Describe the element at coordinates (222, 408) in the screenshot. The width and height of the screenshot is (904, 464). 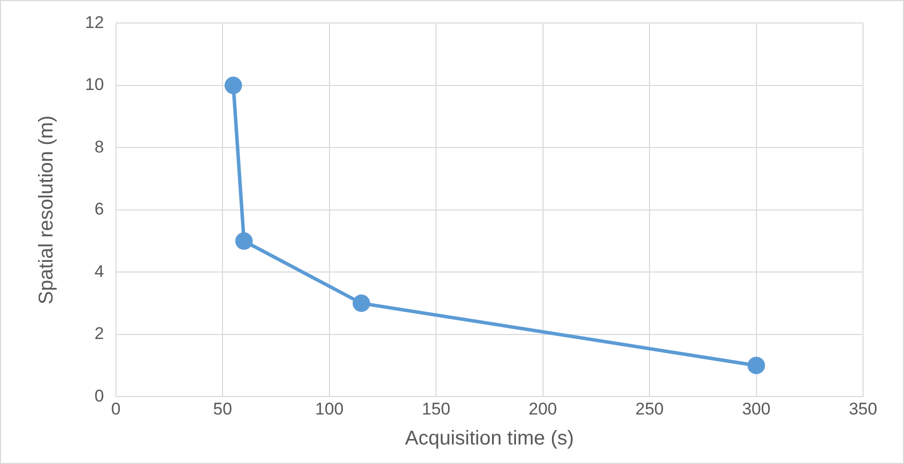
I see `x-tick-label: 50` at that location.